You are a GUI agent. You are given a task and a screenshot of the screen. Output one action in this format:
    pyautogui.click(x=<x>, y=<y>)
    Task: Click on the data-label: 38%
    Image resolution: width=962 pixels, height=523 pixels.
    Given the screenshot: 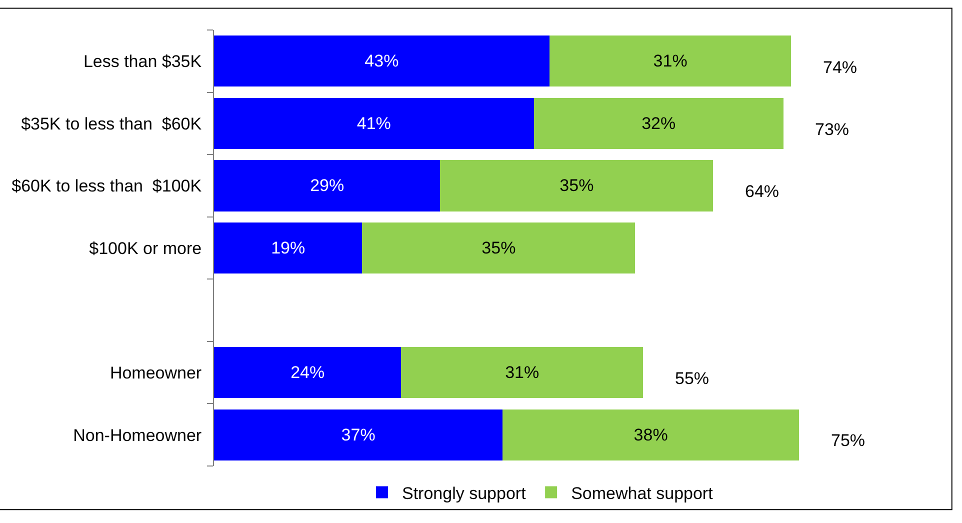 What is the action you would take?
    pyautogui.click(x=651, y=434)
    